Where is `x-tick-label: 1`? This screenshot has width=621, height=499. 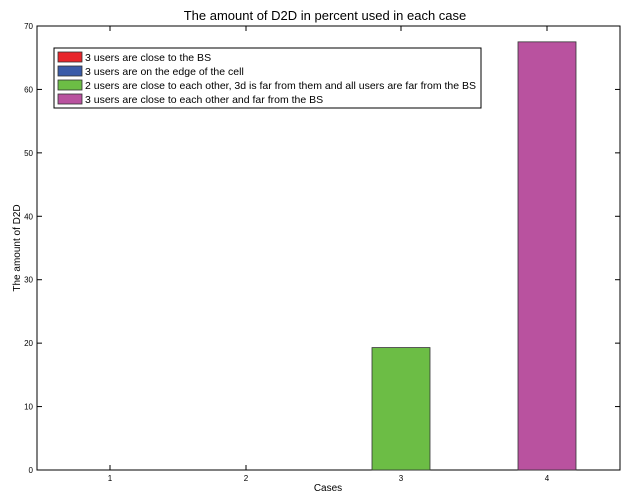 x-tick-label: 1 is located at coordinates (110, 478).